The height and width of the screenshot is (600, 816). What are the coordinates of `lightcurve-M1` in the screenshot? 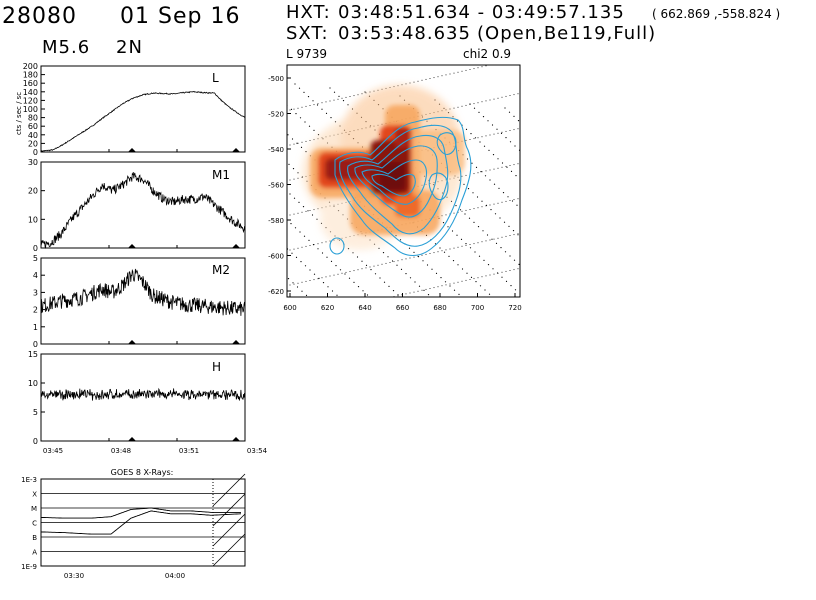 It's located at (142, 211).